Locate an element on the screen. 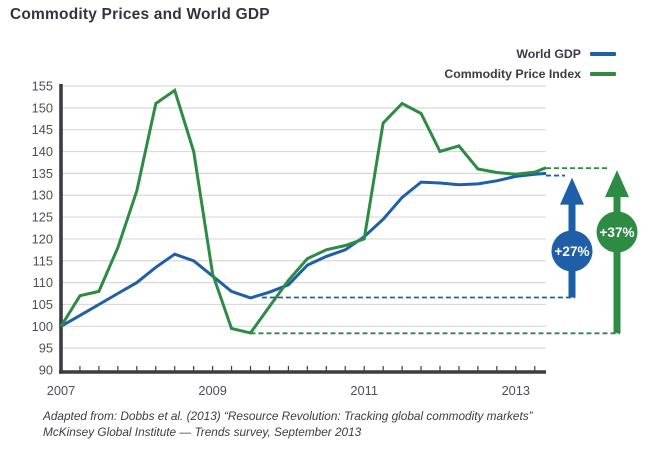 This screenshot has height=454, width=653. world-gdp-change-badge-label: +27% is located at coordinates (572, 251).